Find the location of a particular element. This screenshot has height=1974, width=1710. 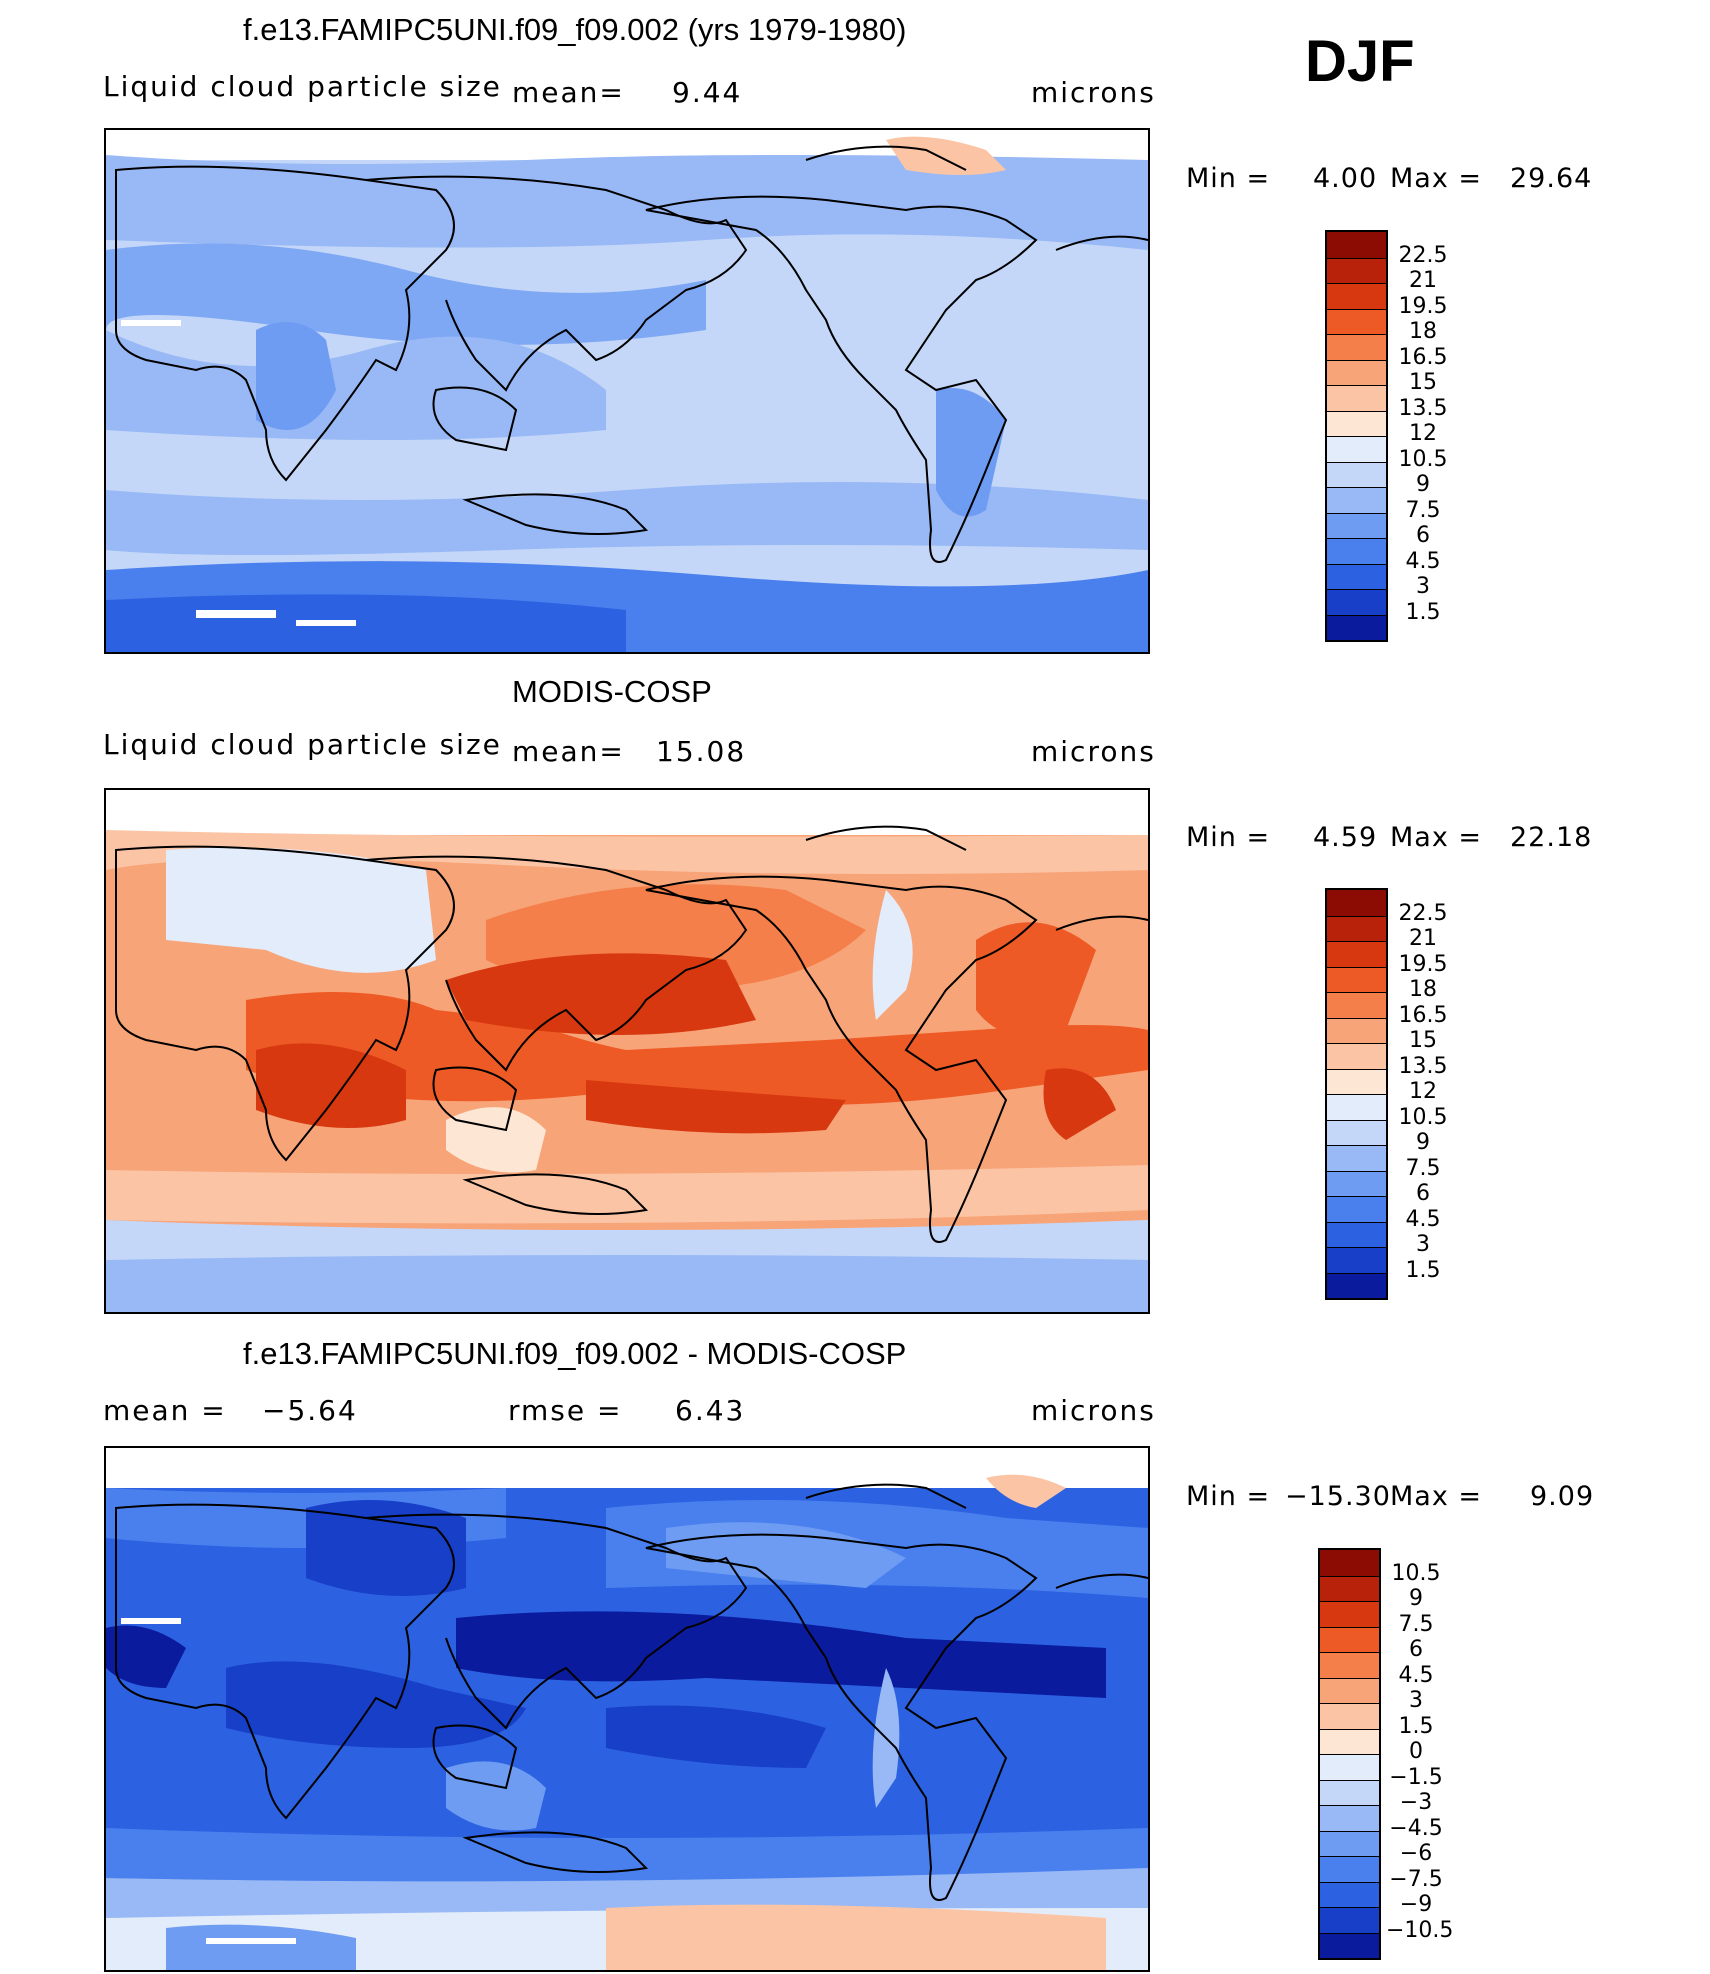

colorbar-tick-label: −1.5 is located at coordinates (1416, 1777).